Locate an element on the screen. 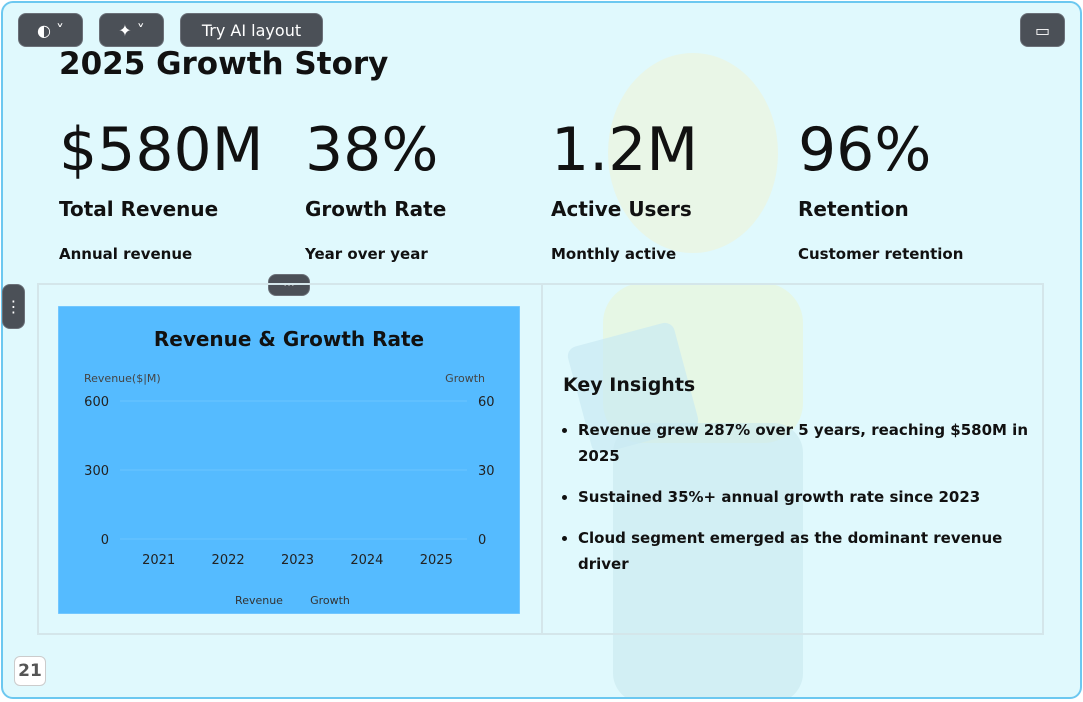 The height and width of the screenshot is (702, 1083). y2-tick-label: 60 is located at coordinates (486, 402).